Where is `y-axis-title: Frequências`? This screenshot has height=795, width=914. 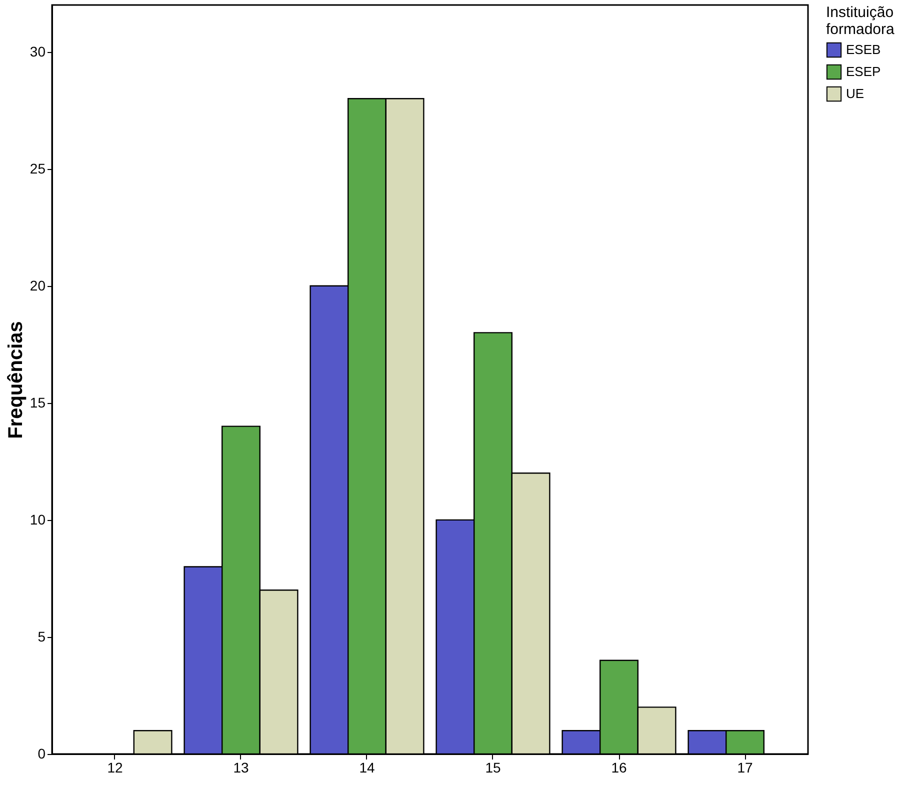
y-axis-title: Frequências is located at coordinates (15, 380).